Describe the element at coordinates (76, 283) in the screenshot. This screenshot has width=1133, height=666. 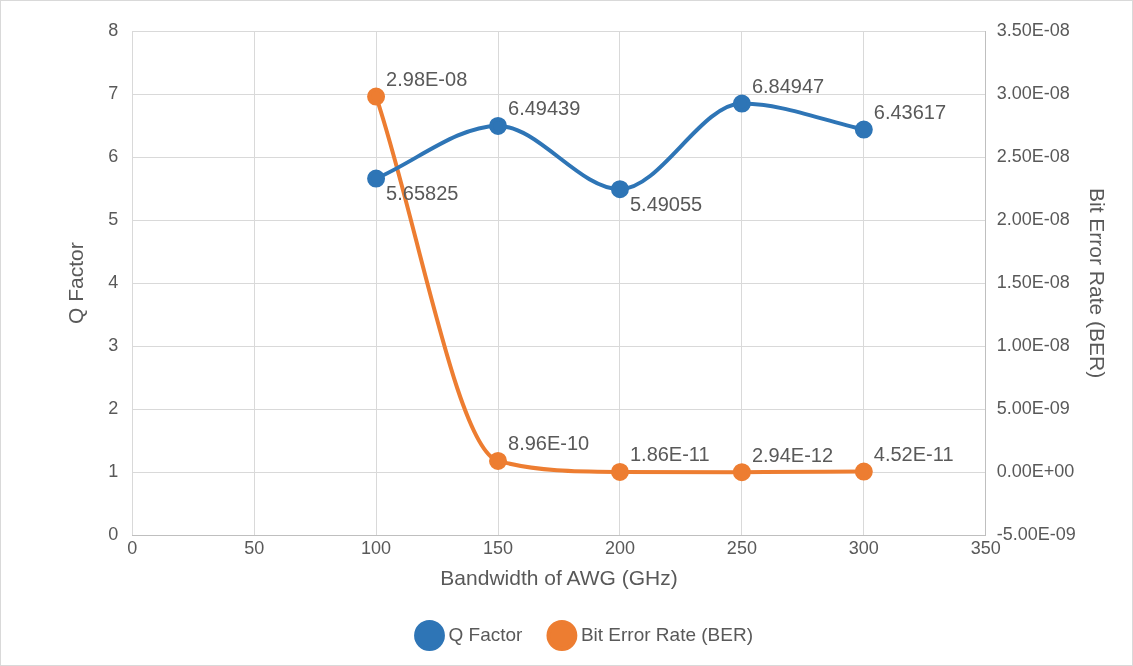
I see `y-axis-title: Q Factor` at that location.